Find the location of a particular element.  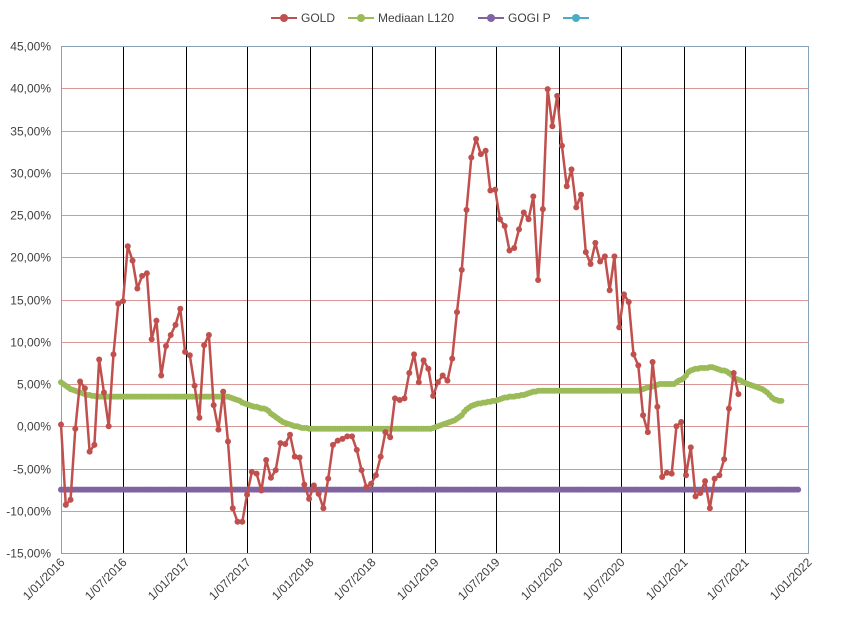

x-tick-label: 1/01/2020 is located at coordinates (542, 579).